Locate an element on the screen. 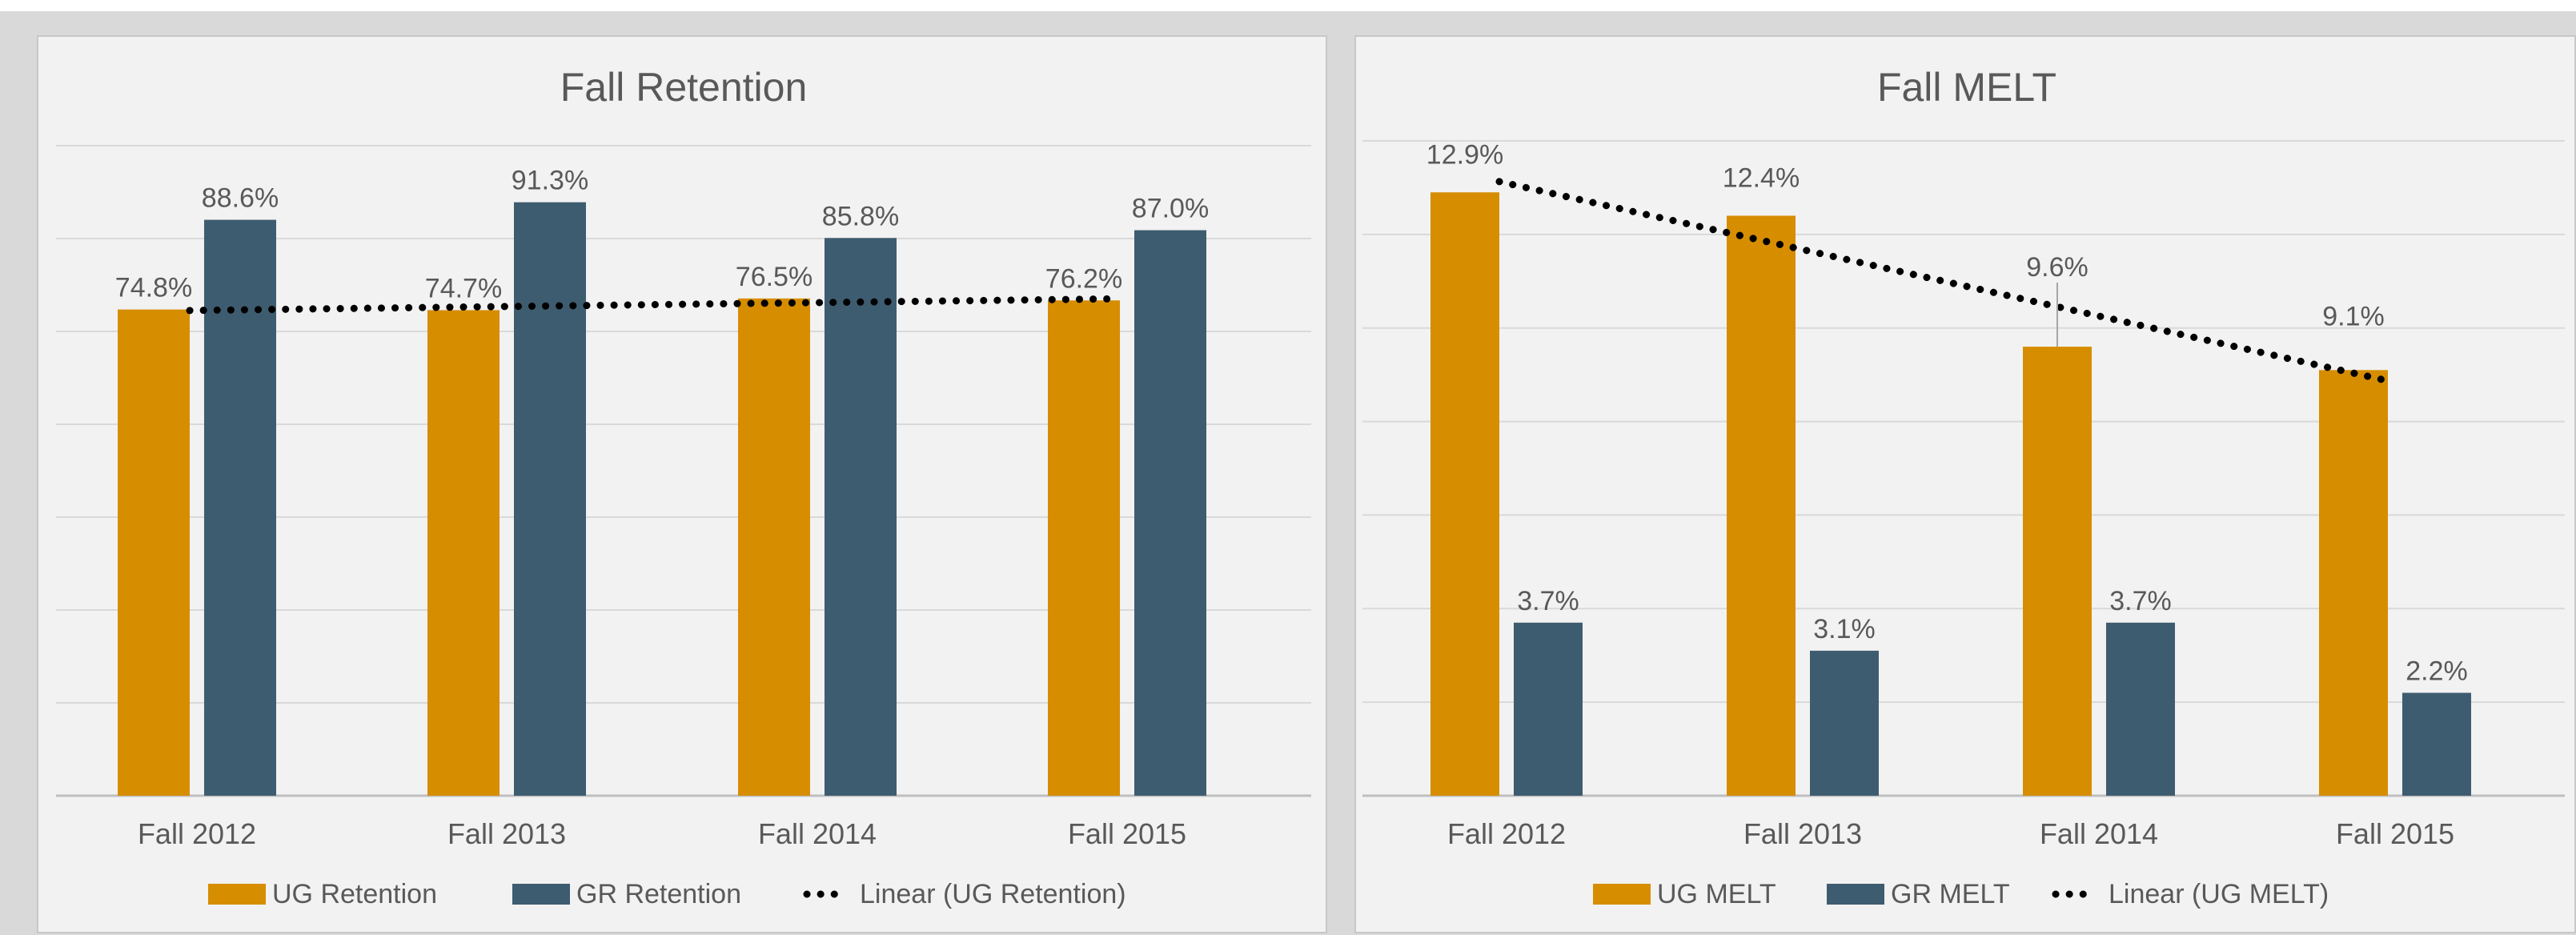 The height and width of the screenshot is (935, 2576). data-labels: 74.8% 74.7% 76.5% 76.2% 88.6% 91.3% 85.8% 87.0% is located at coordinates (662, 235).